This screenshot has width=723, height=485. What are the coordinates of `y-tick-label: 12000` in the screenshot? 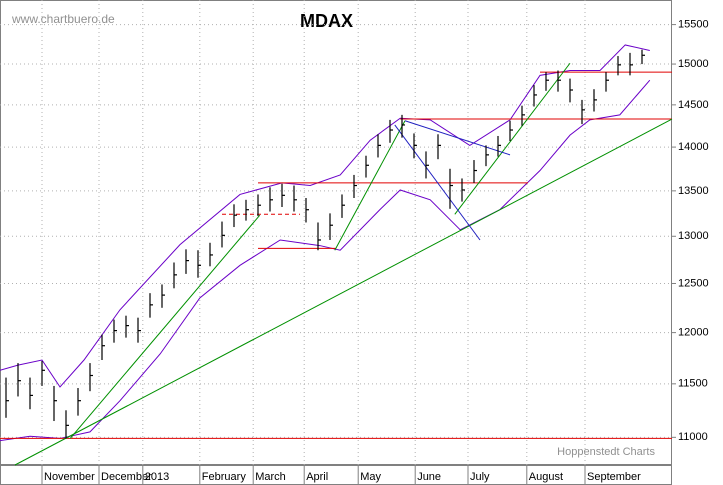 It's located at (693, 333).